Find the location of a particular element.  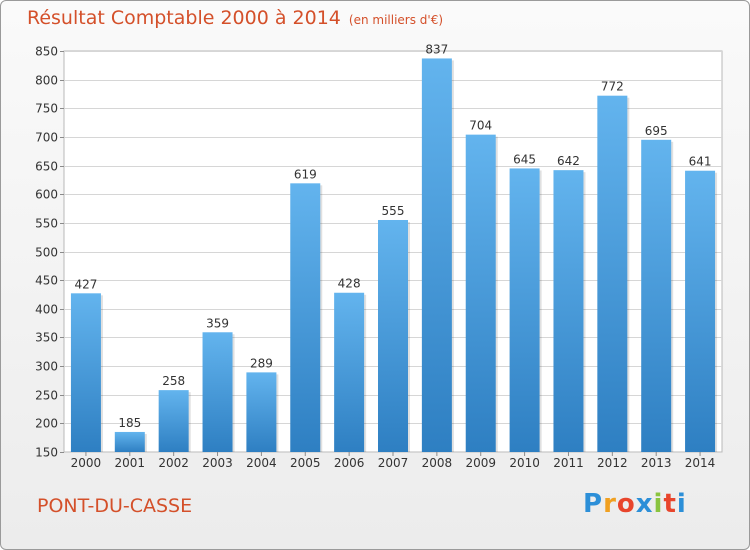

y-tick-label: 700 is located at coordinates (46, 138).